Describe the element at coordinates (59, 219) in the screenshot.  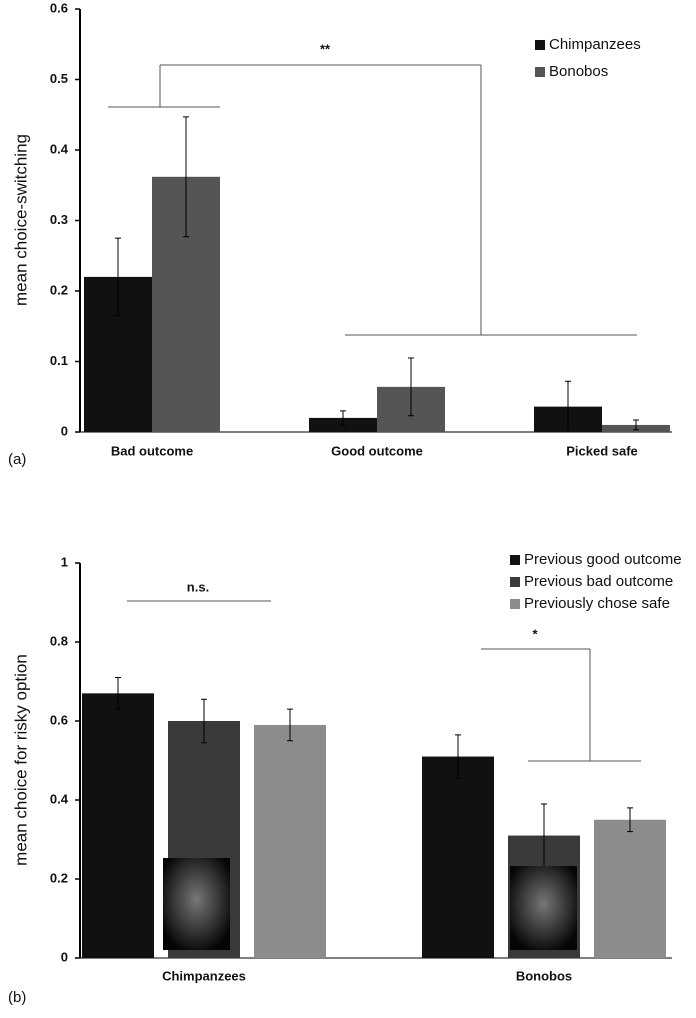
I see `y-tick-label: 0.3` at that location.